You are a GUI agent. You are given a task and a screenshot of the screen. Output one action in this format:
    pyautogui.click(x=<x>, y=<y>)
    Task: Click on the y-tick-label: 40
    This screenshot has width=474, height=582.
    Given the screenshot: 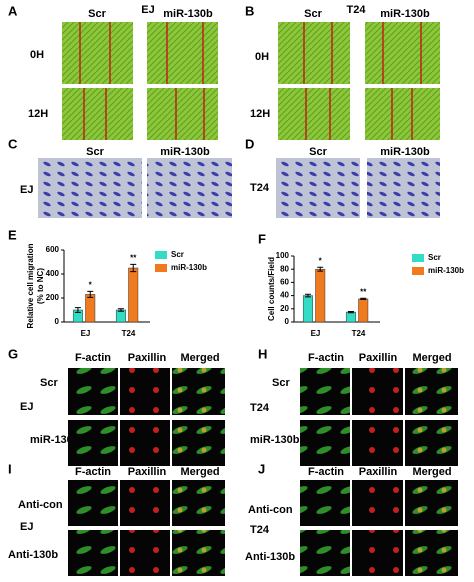 What is the action you would take?
    pyautogui.click(x=284, y=295)
    